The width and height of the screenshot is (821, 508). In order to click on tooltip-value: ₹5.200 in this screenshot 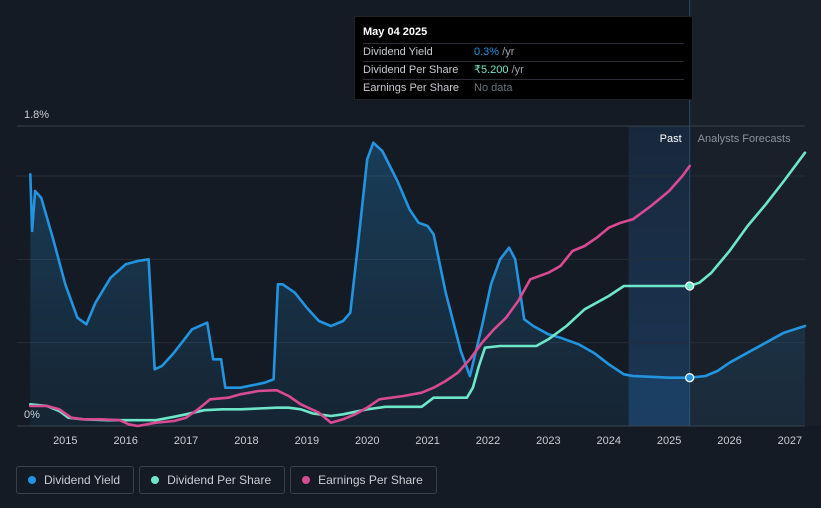, I will do `click(491, 70)`.